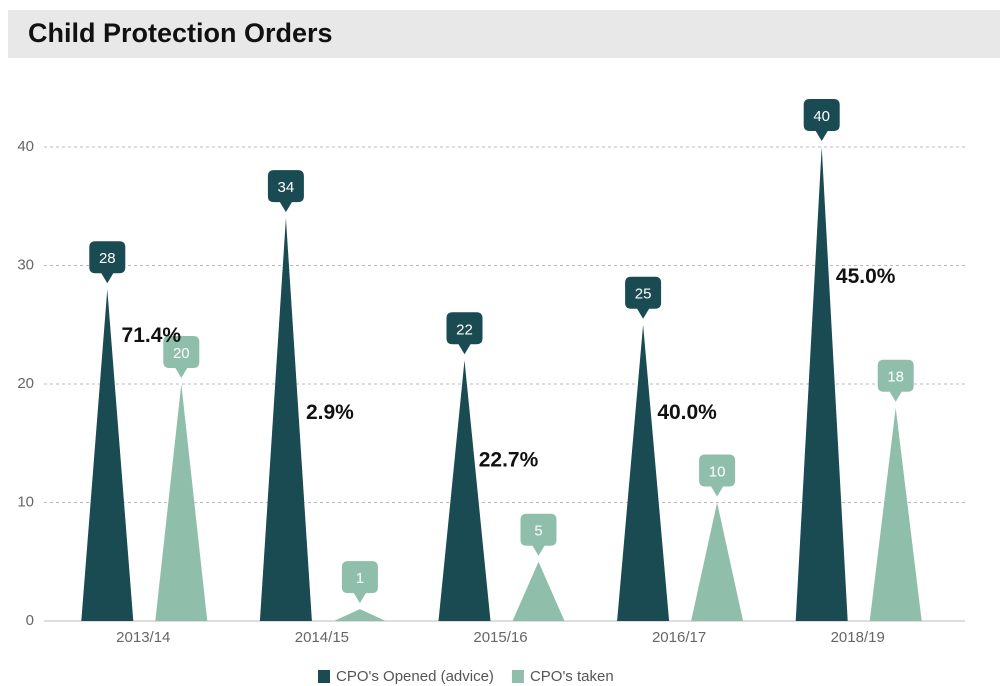 This screenshot has width=1005, height=686. I want to click on legend-label: CPO's taken, so click(572, 676).